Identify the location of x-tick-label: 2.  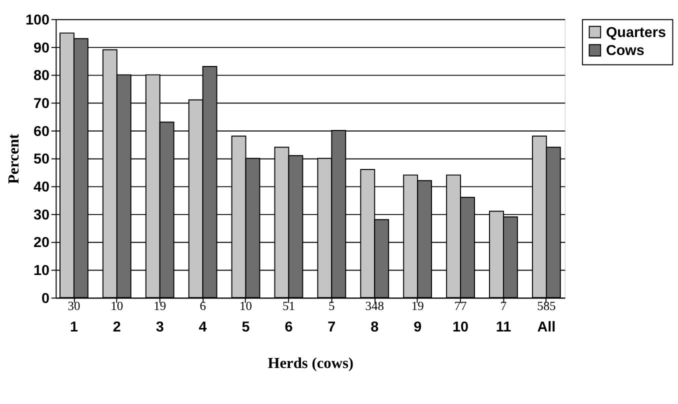
(116, 328).